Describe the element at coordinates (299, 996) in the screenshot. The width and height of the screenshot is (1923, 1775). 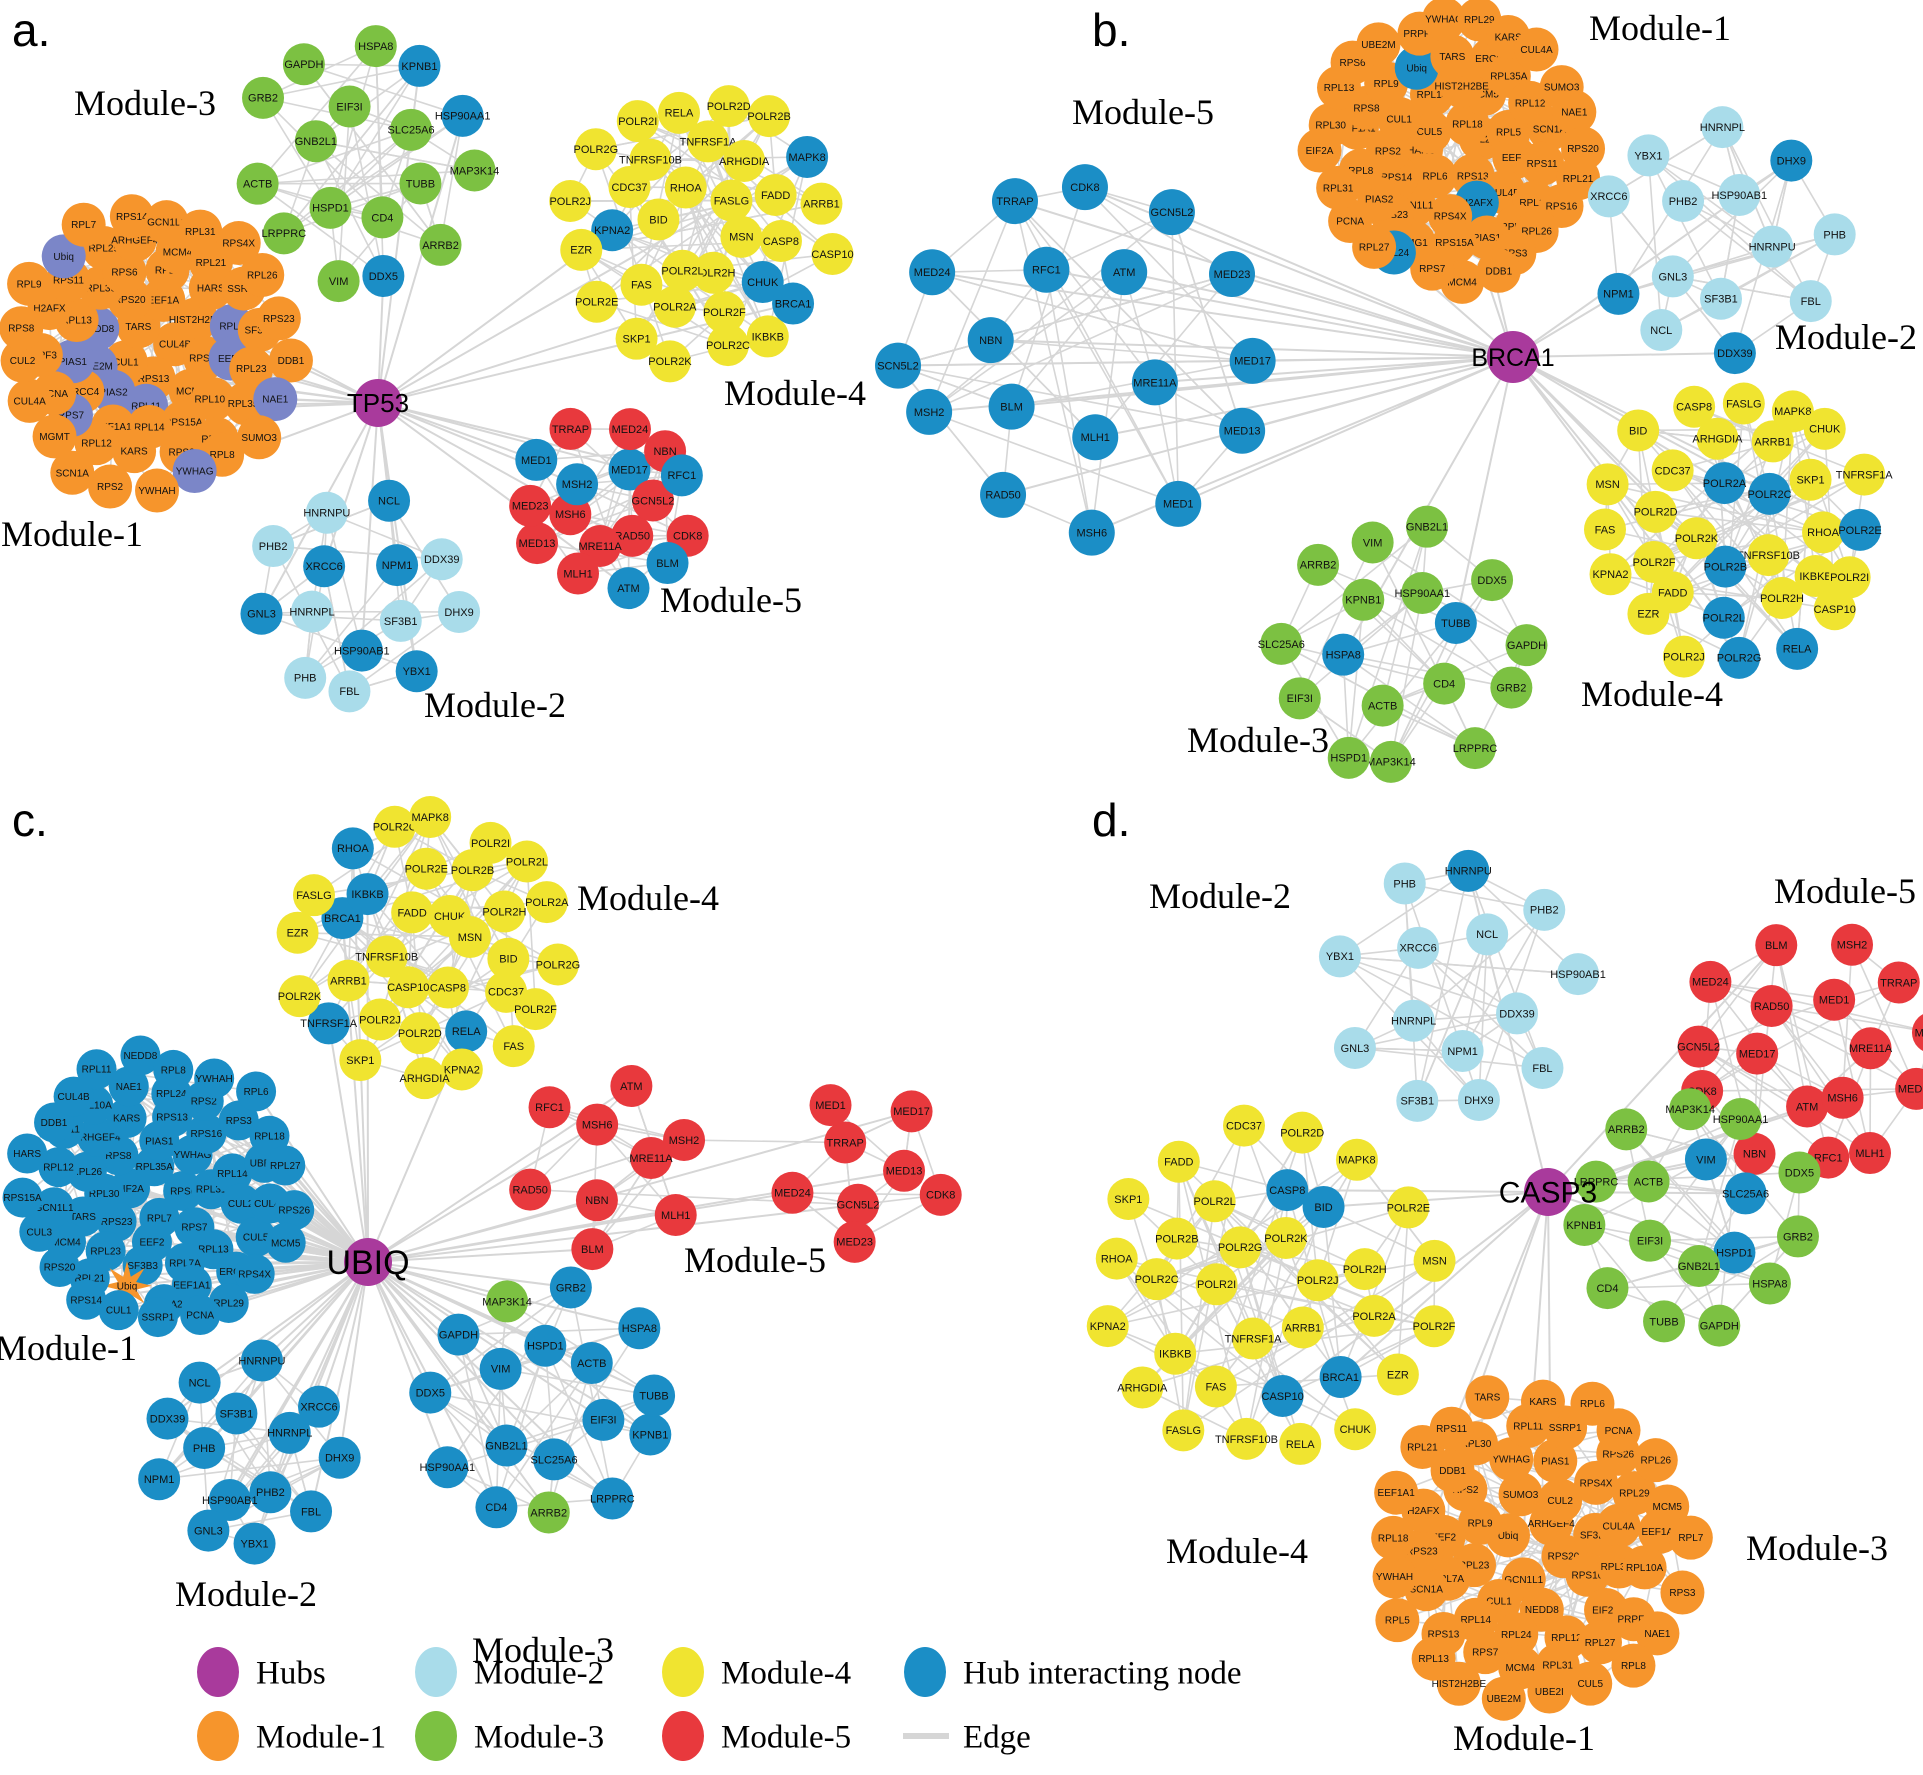
I see `node-POLR2K` at that location.